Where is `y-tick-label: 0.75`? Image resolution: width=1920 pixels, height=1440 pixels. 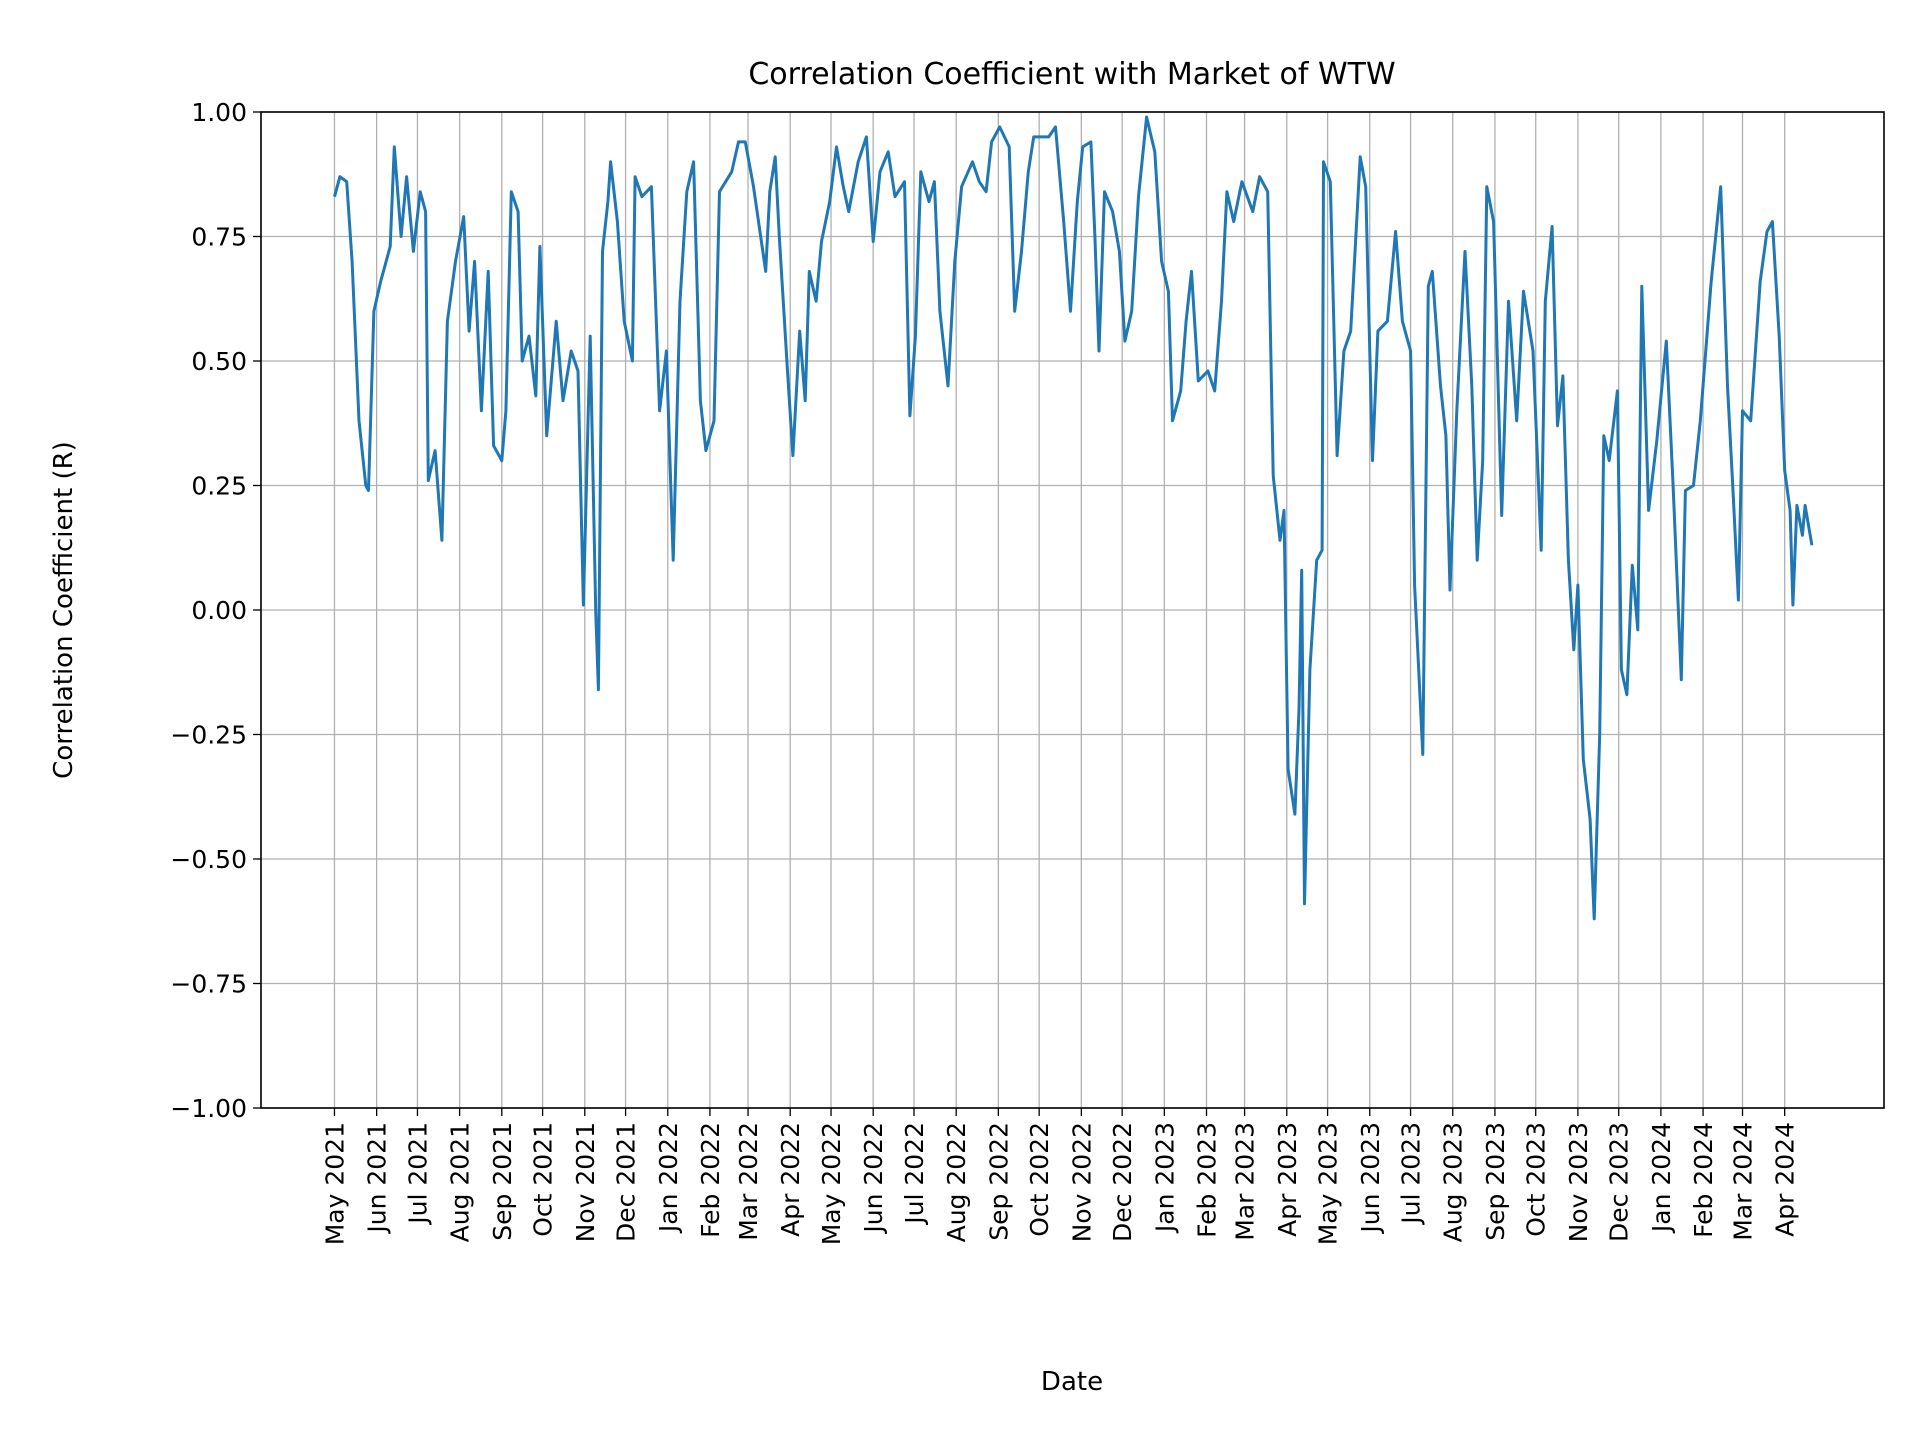
y-tick-label: 0.75 is located at coordinates (219, 237).